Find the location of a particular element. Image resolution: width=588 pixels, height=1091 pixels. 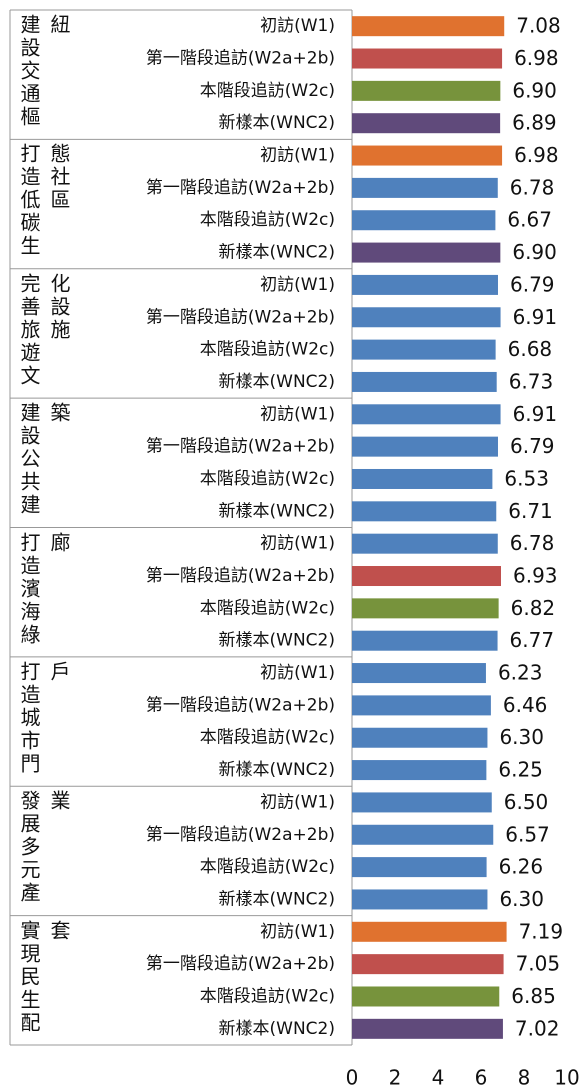

value-label: 6.68 is located at coordinates (530, 349).